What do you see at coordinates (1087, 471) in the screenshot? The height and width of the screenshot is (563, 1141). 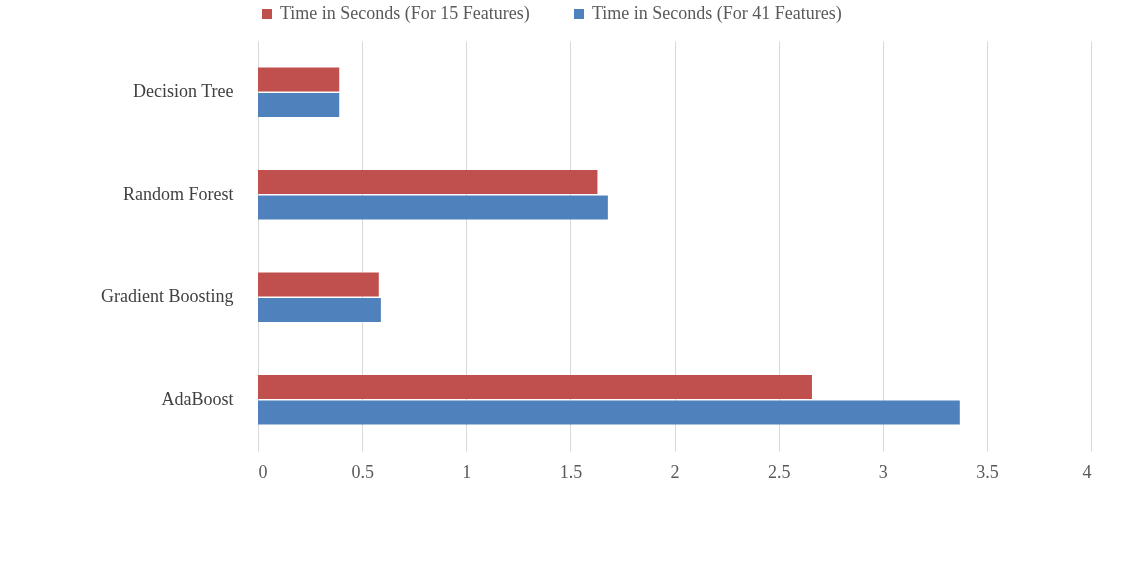 I see `x-tick-label: 4` at bounding box center [1087, 471].